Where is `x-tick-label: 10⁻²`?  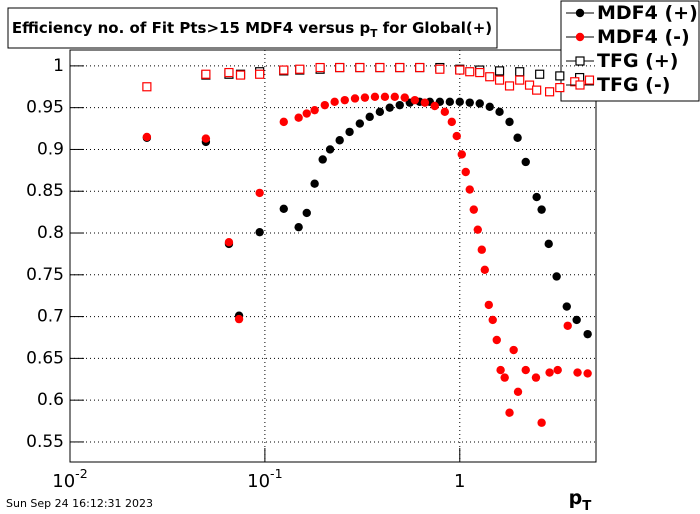
x-tick-label: 10⁻² is located at coordinates (69, 479).